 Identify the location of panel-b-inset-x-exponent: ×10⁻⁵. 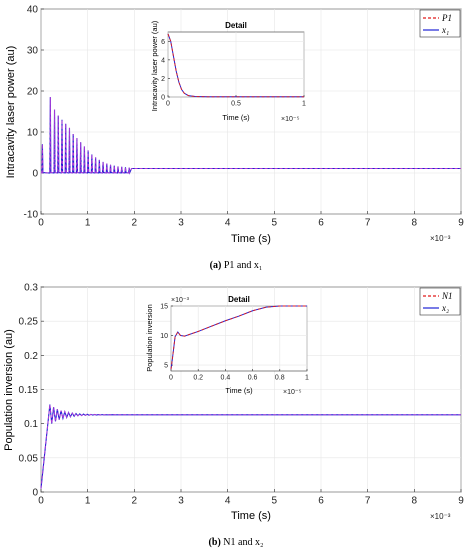
(292, 392).